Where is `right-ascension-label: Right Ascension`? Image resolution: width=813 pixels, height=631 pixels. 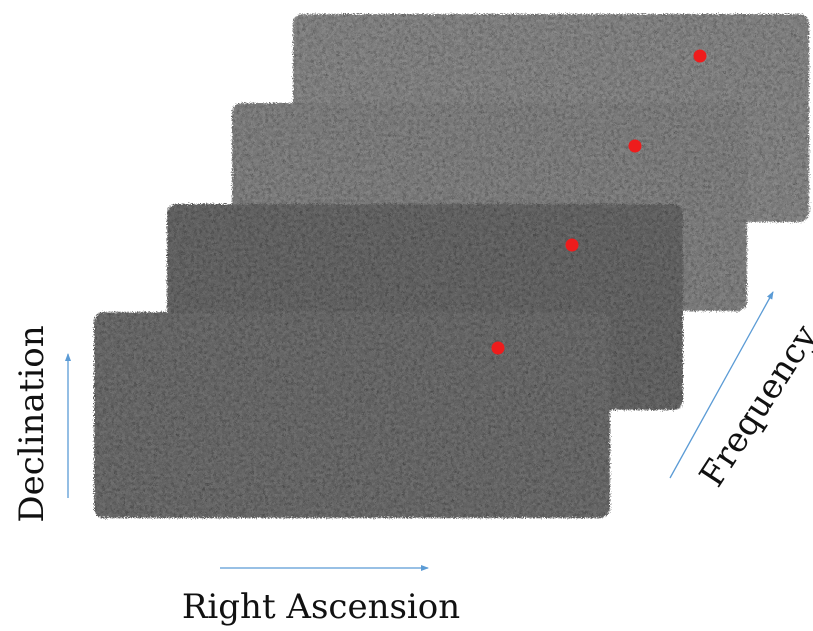
right-ascension-label: Right Ascension is located at coordinates (321, 607).